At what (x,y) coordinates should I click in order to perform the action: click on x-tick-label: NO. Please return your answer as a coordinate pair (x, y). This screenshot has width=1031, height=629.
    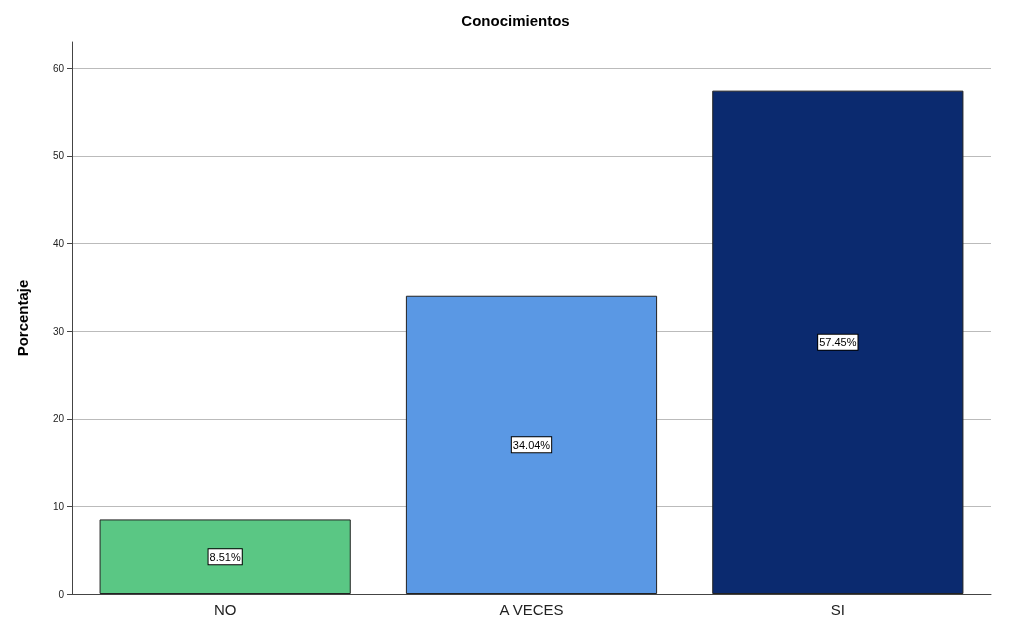
    Looking at the image, I should click on (225, 609).